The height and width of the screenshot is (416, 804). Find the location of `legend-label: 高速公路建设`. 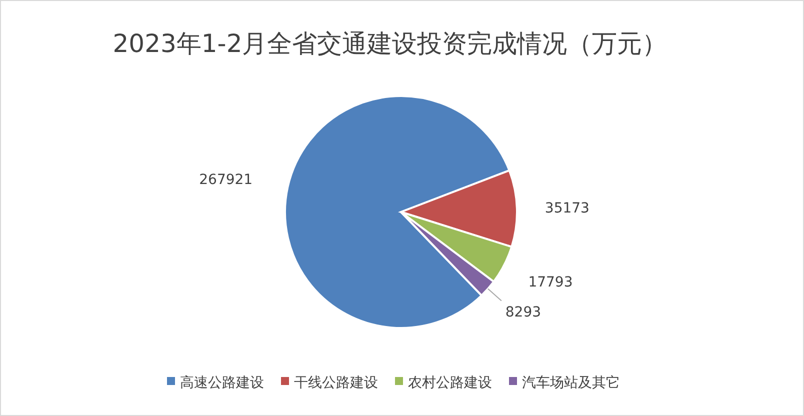

legend-label: 高速公路建设 is located at coordinates (222, 383).